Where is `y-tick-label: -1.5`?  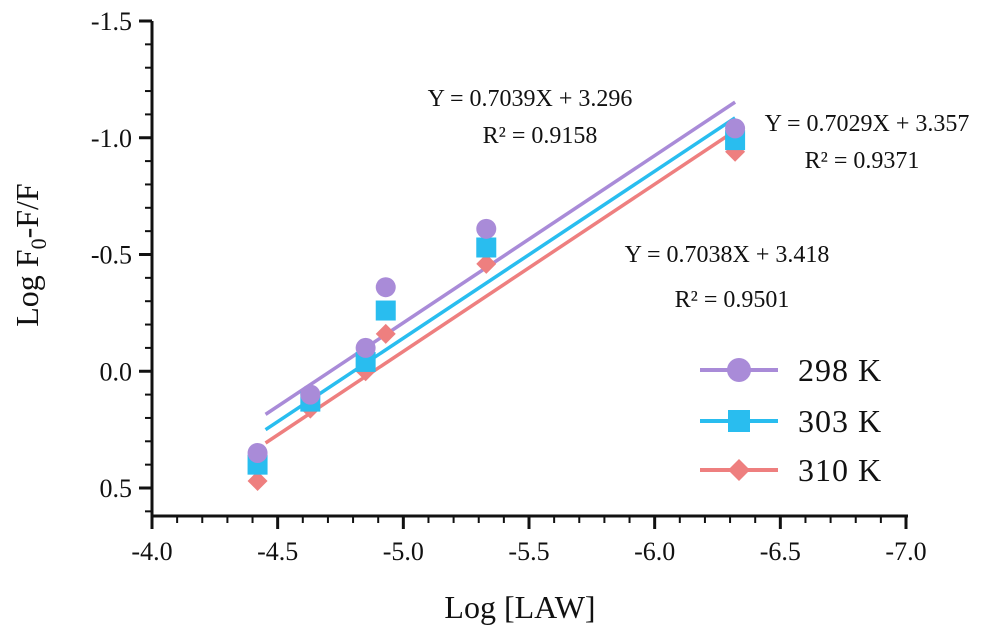 y-tick-label: -1.5 is located at coordinates (111, 21).